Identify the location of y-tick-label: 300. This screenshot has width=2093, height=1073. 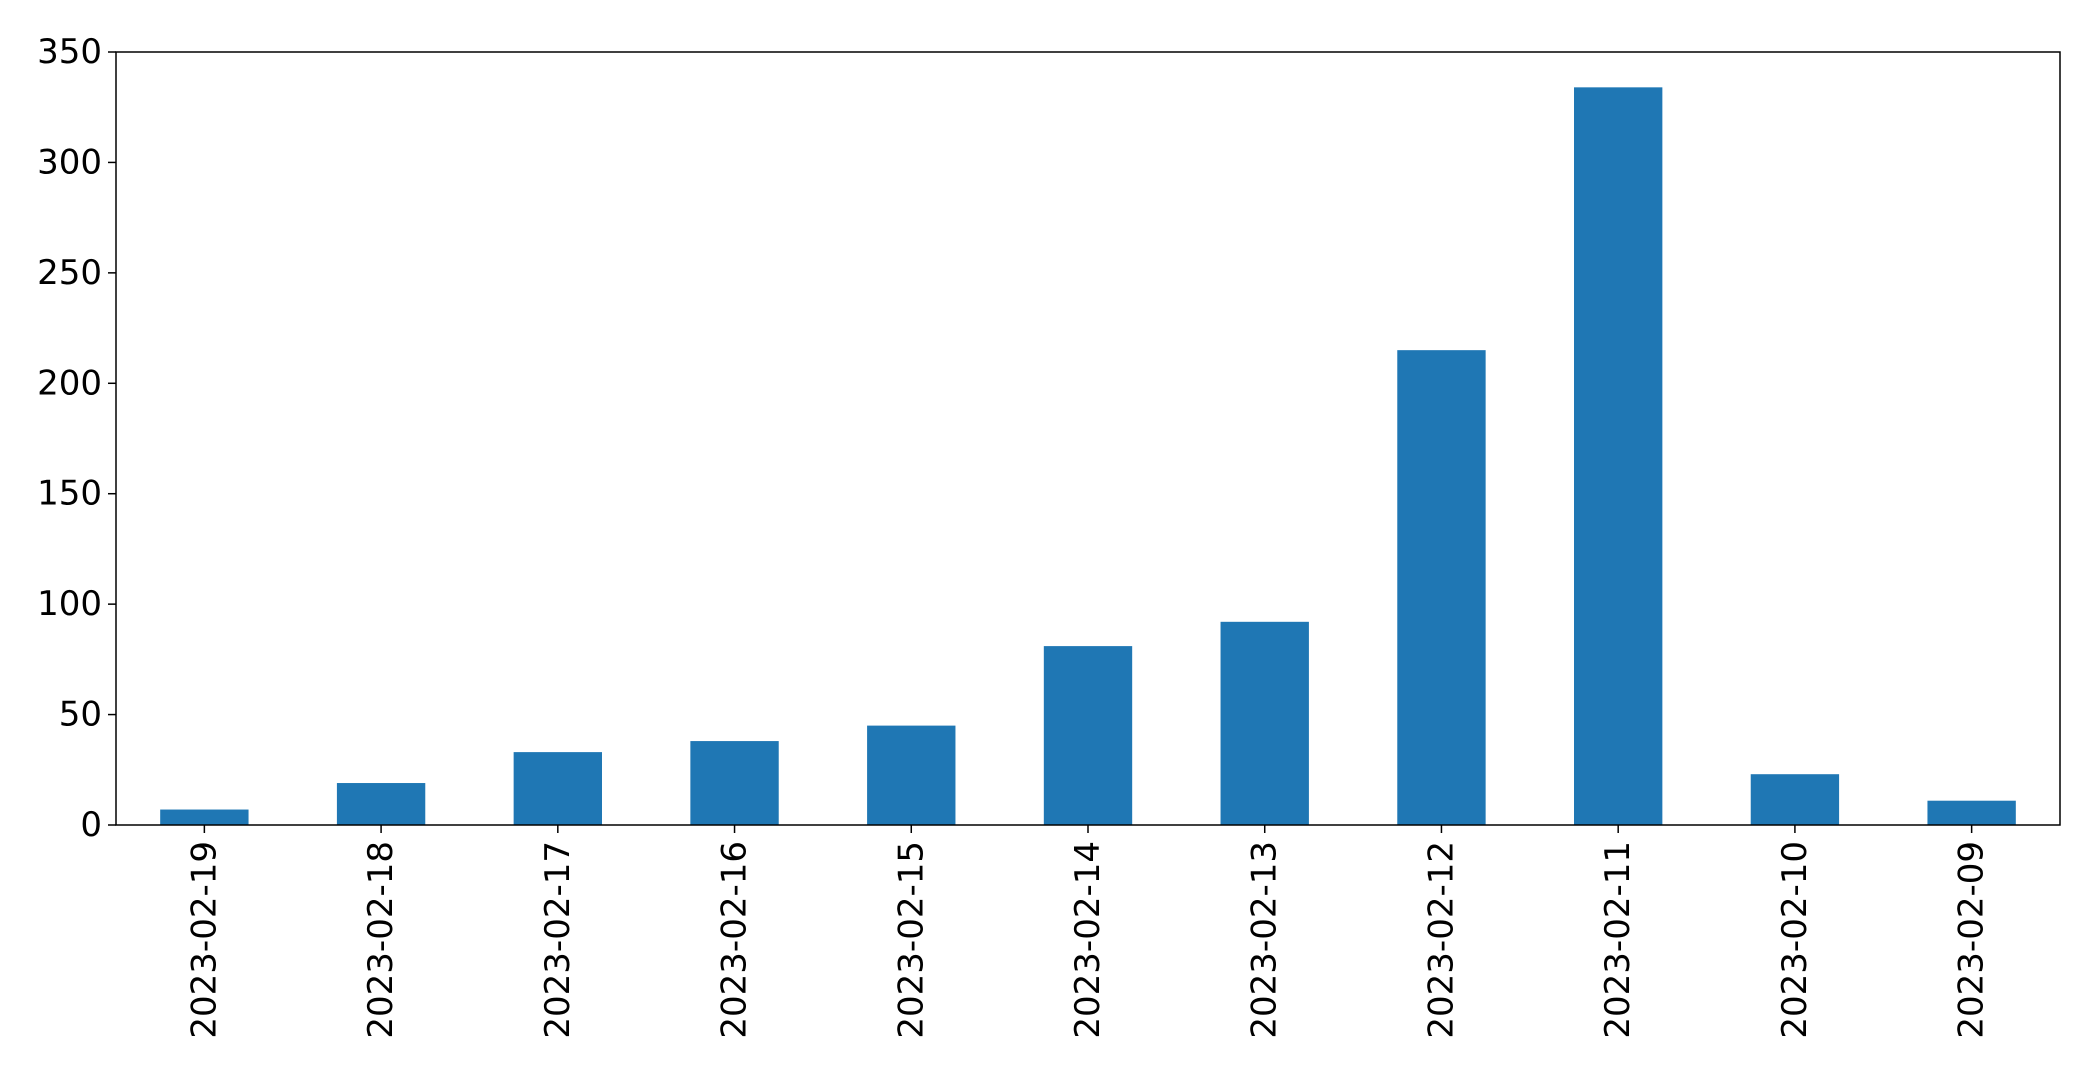
(69, 162).